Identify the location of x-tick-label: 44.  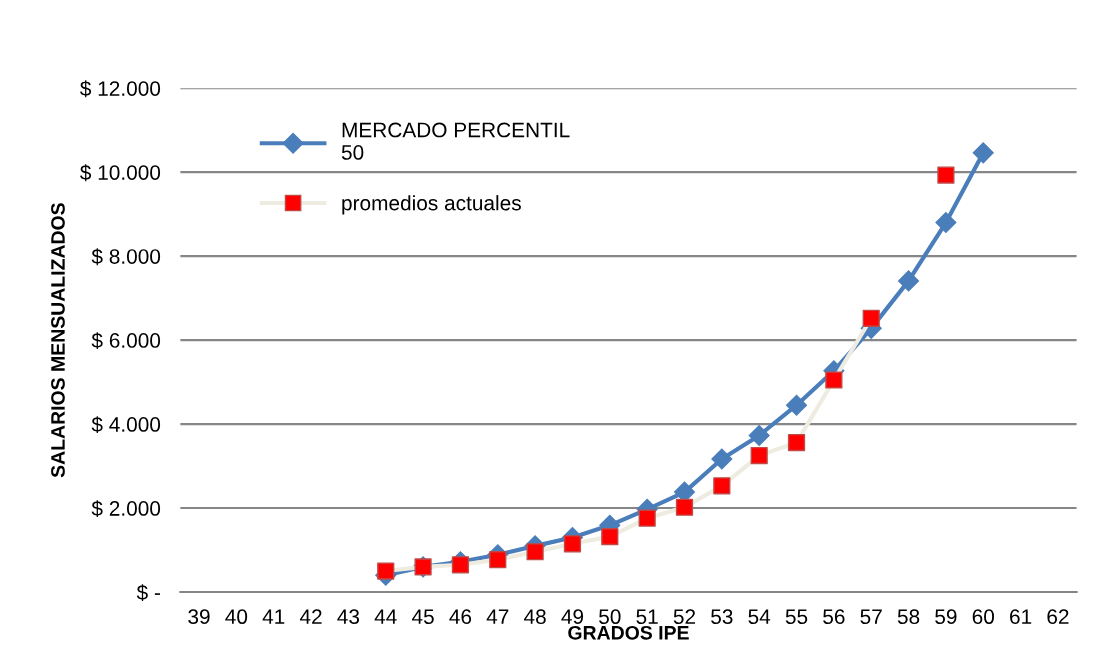
(385, 616).